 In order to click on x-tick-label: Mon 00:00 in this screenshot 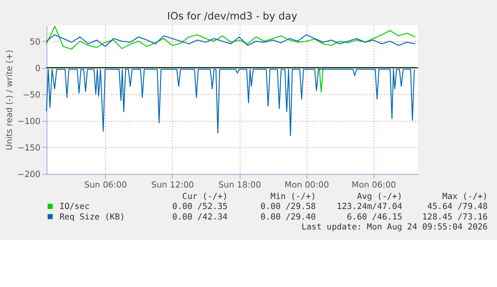, I will do `click(306, 184)`.